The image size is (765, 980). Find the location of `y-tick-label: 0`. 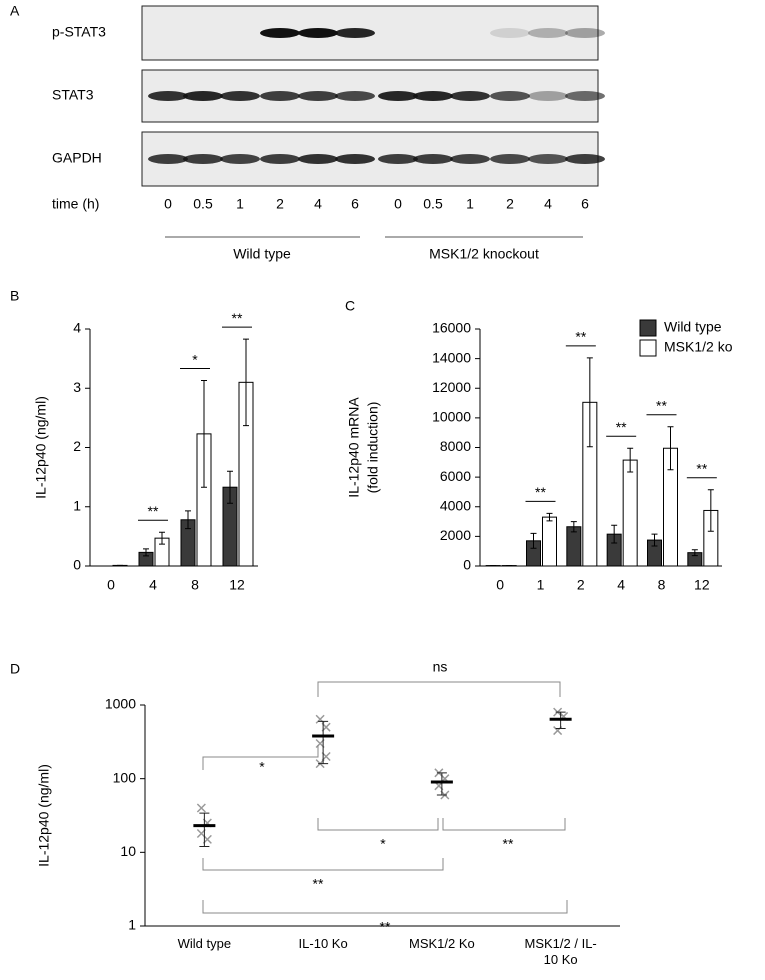

y-tick-label: 0 is located at coordinates (467, 565).